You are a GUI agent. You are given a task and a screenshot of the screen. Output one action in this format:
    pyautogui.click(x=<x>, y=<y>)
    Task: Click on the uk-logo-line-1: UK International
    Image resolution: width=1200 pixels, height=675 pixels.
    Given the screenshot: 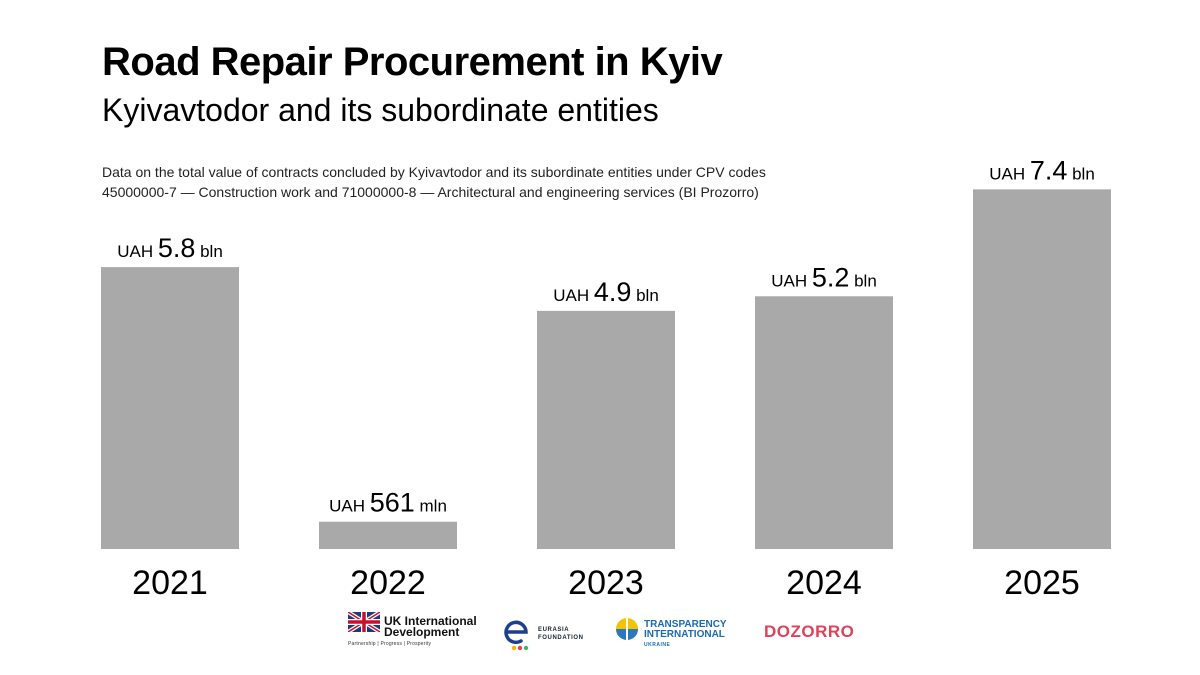 What is the action you would take?
    pyautogui.click(x=430, y=621)
    